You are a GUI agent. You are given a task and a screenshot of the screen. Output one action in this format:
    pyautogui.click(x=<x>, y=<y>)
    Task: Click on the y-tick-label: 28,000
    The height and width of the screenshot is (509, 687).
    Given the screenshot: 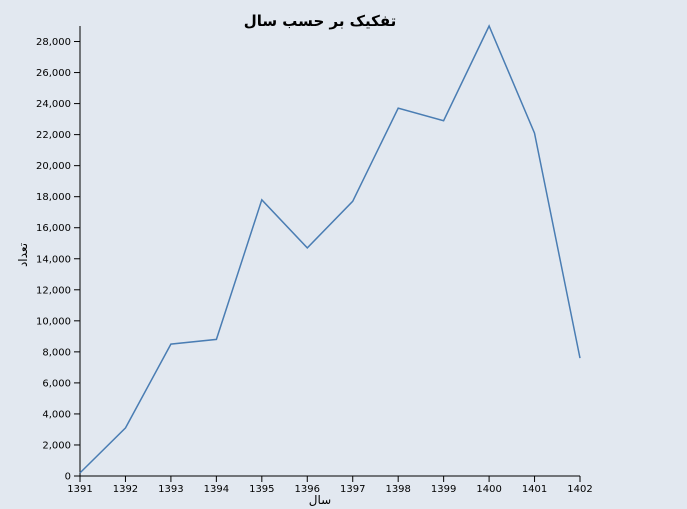 What is the action you would take?
    pyautogui.click(x=53, y=42)
    